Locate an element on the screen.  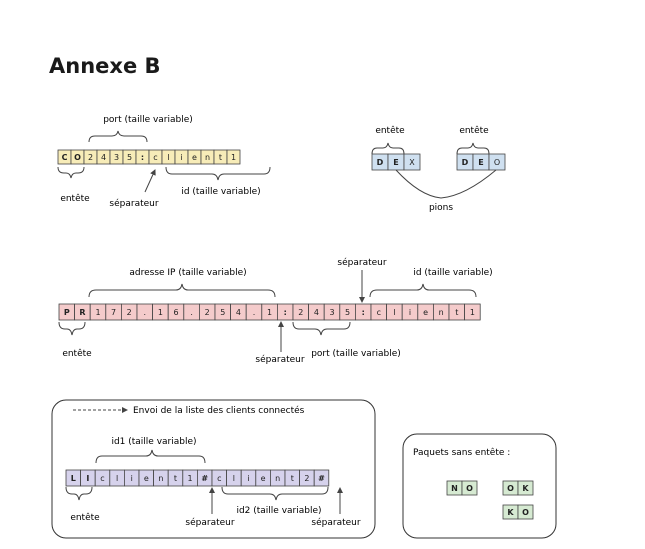
cell-char: 6 is located at coordinates (175, 312).